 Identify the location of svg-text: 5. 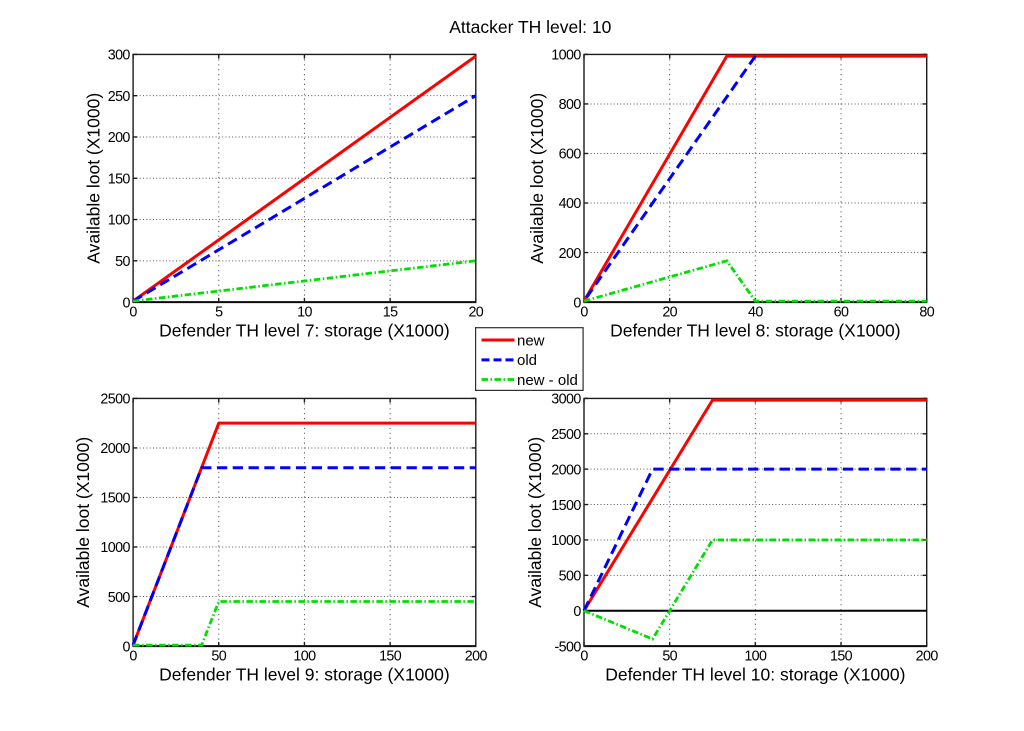
(219, 313).